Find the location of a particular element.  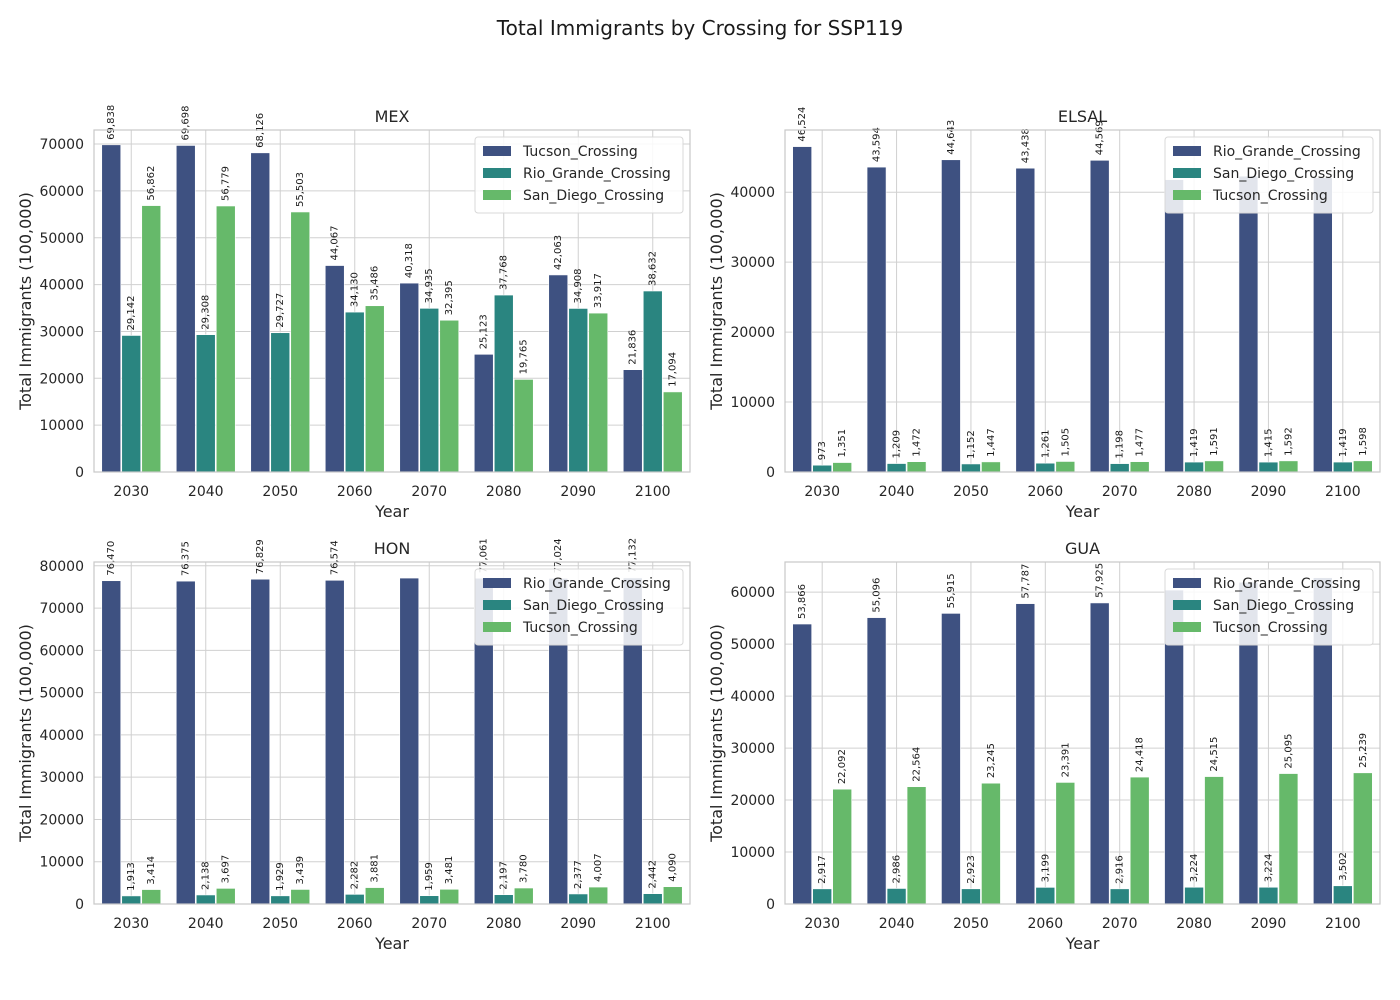

bar-tucson-crossing-2080 is located at coordinates (523, 896).